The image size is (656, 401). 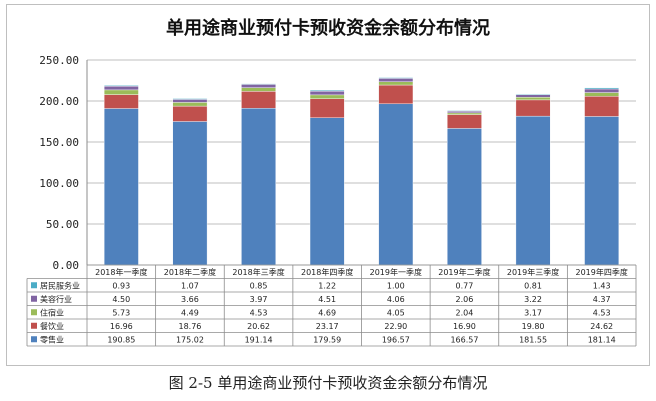 What do you see at coordinates (190, 272) in the screenshot?
I see `x-category-label: 2018年二季度` at bounding box center [190, 272].